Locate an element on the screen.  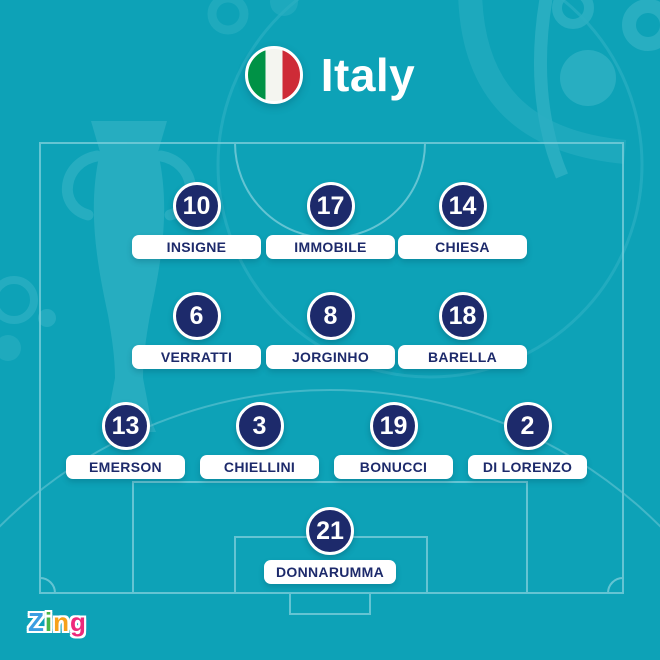
shirt-number-badge: 10 is located at coordinates (196, 206).